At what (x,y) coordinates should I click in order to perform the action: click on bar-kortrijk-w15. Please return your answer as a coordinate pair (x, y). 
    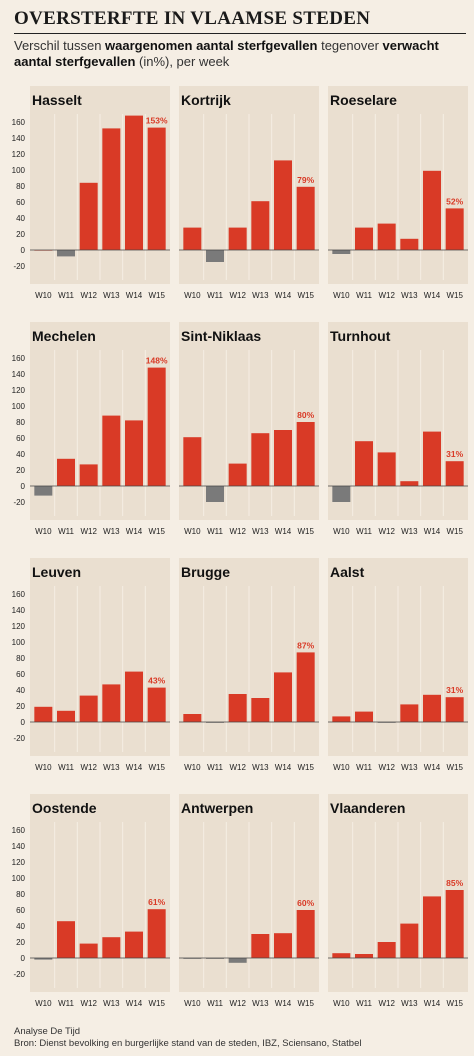
    Looking at the image, I should click on (305, 218).